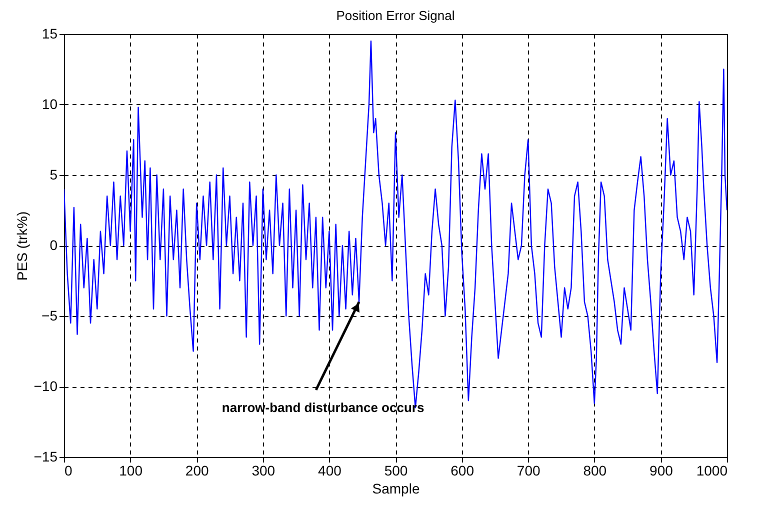 Image resolution: width=762 pixels, height=520 pixels. What do you see at coordinates (396, 488) in the screenshot?
I see `x-axis-title: Sample` at bounding box center [396, 488].